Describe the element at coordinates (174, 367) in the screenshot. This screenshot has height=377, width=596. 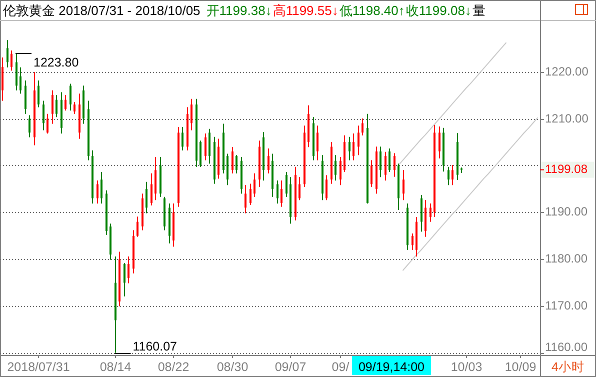
I see `x-tick-label: 08/22` at that location.